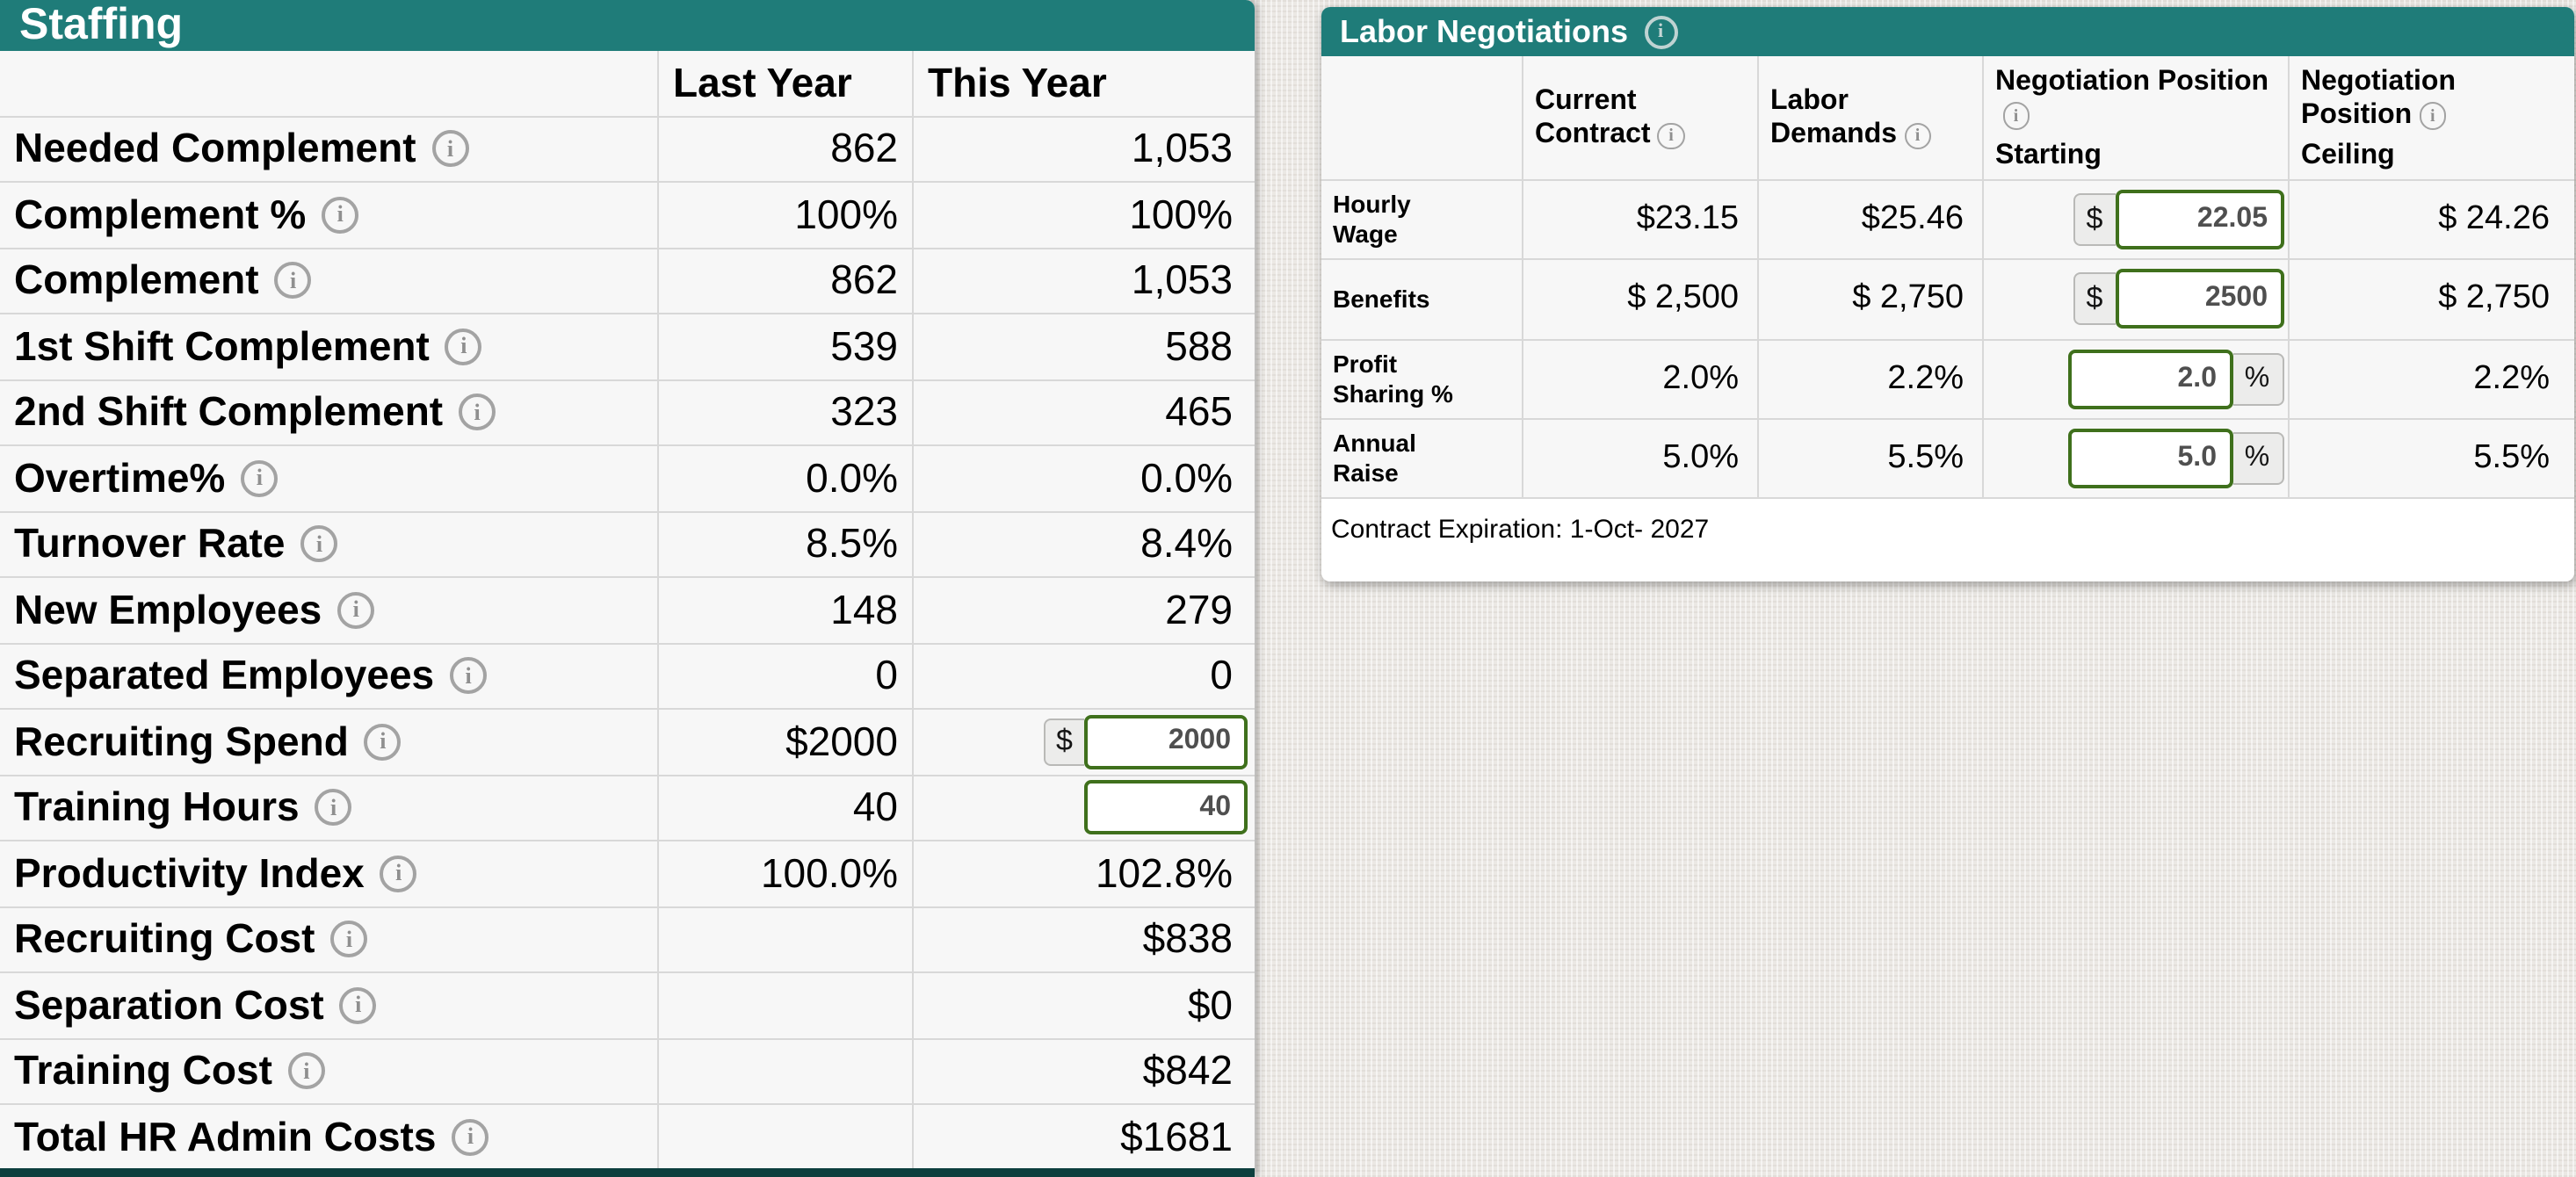 Image resolution: width=2576 pixels, height=1177 pixels. What do you see at coordinates (168, 609) in the screenshot?
I see `row-label: New Employees` at bounding box center [168, 609].